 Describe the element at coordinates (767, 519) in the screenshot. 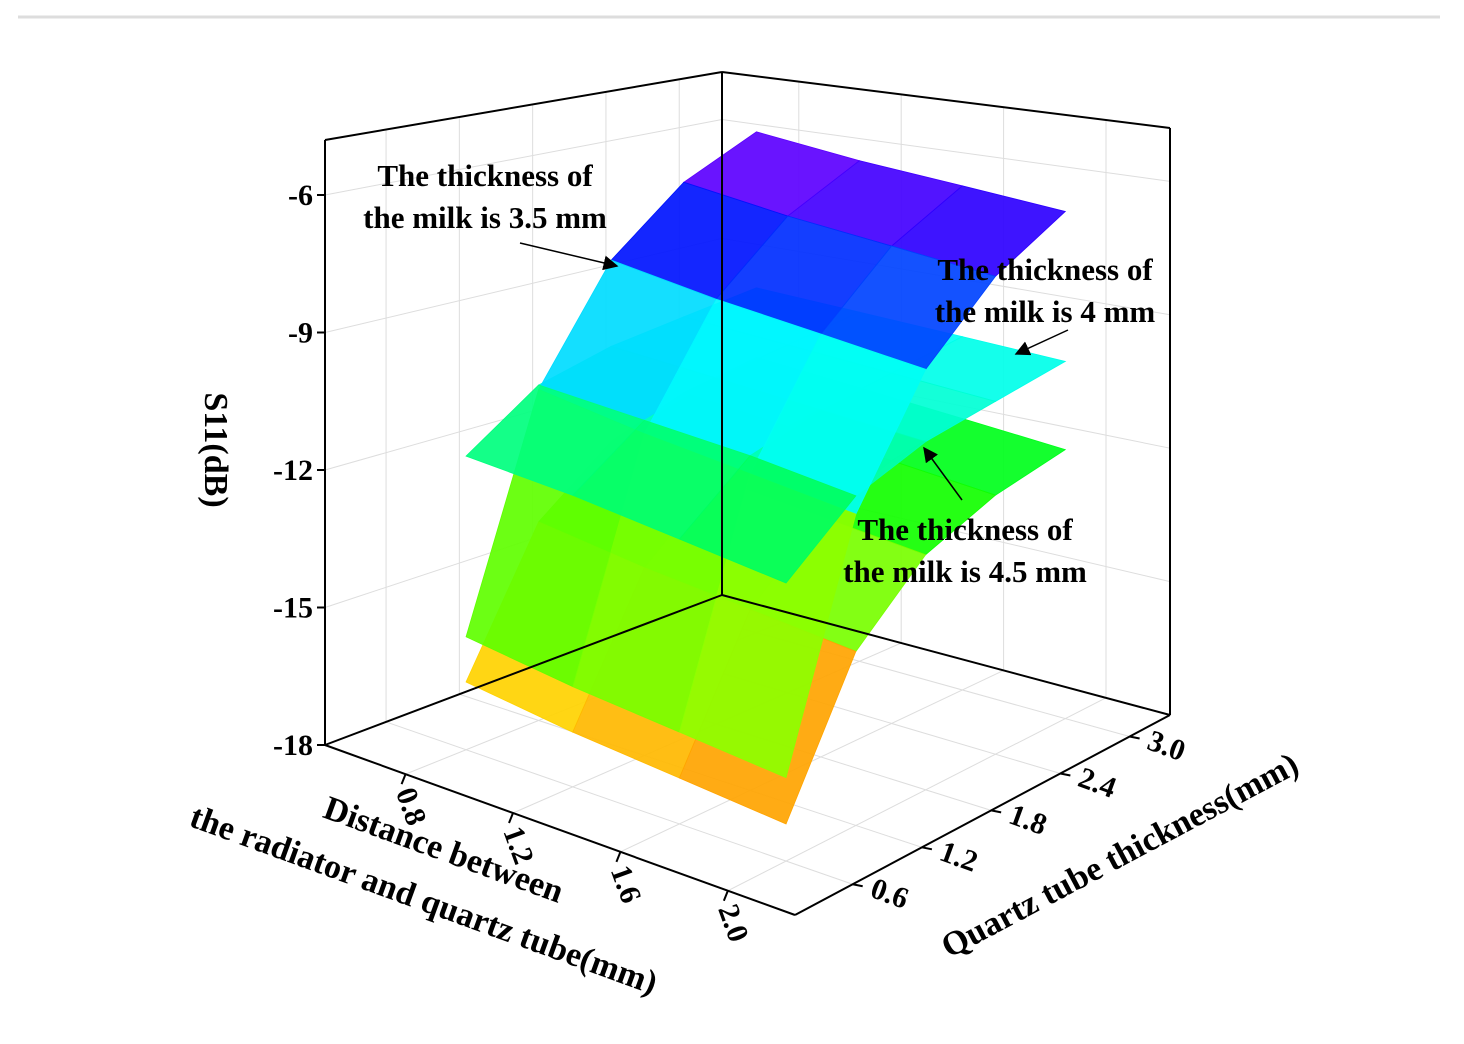

I see `surface-patch` at that location.